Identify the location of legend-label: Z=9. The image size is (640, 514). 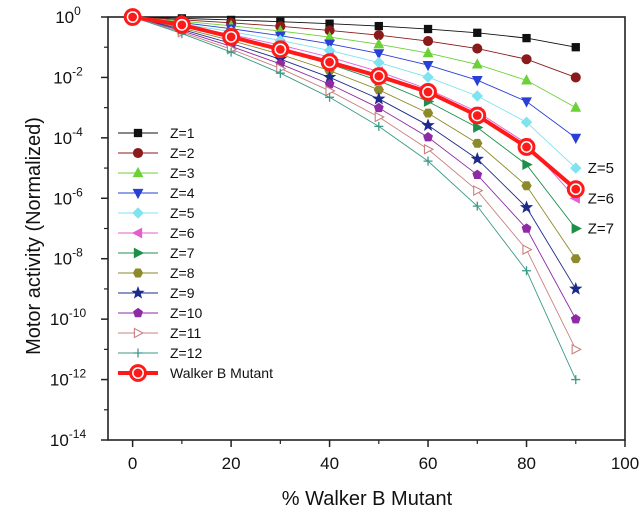
(182, 293).